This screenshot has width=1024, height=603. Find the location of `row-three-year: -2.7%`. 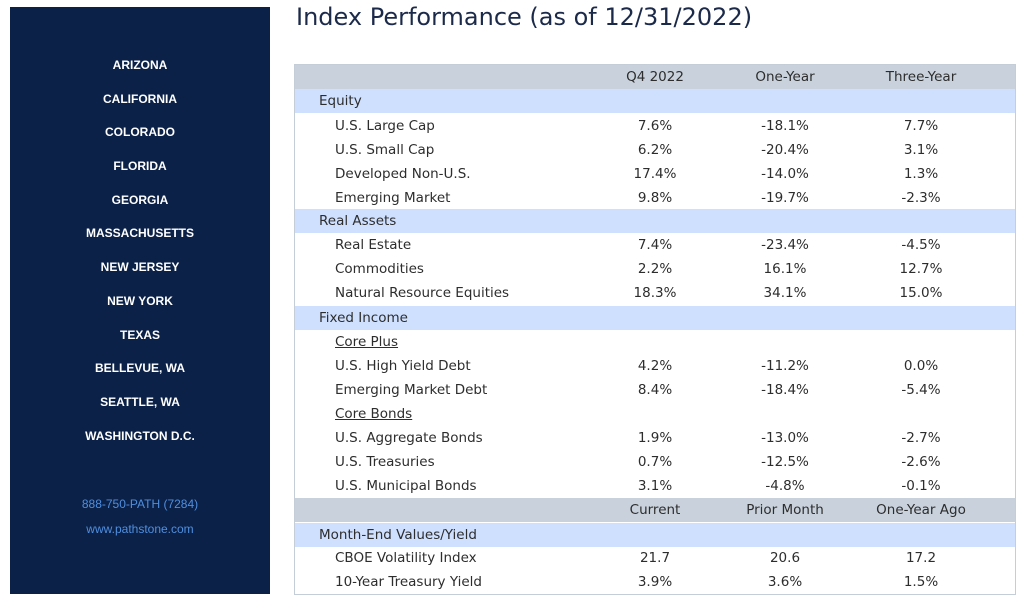

row-three-year: -2.7% is located at coordinates (921, 438).